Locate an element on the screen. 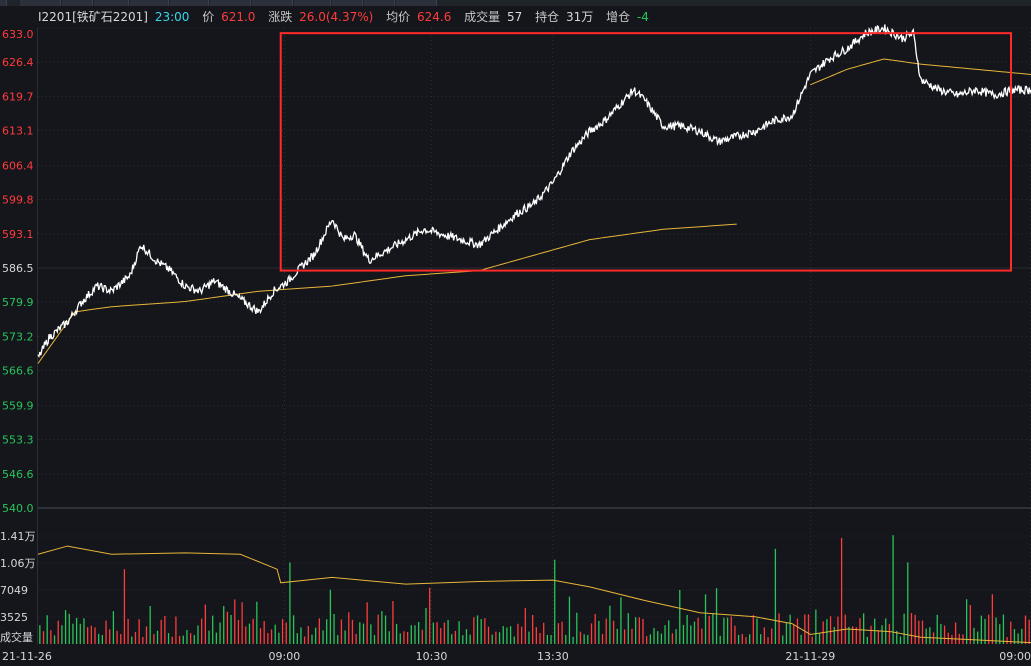 Image resolution: width=1031 pixels, height=666 pixels. volume-tick-label: 3525 is located at coordinates (14, 617).